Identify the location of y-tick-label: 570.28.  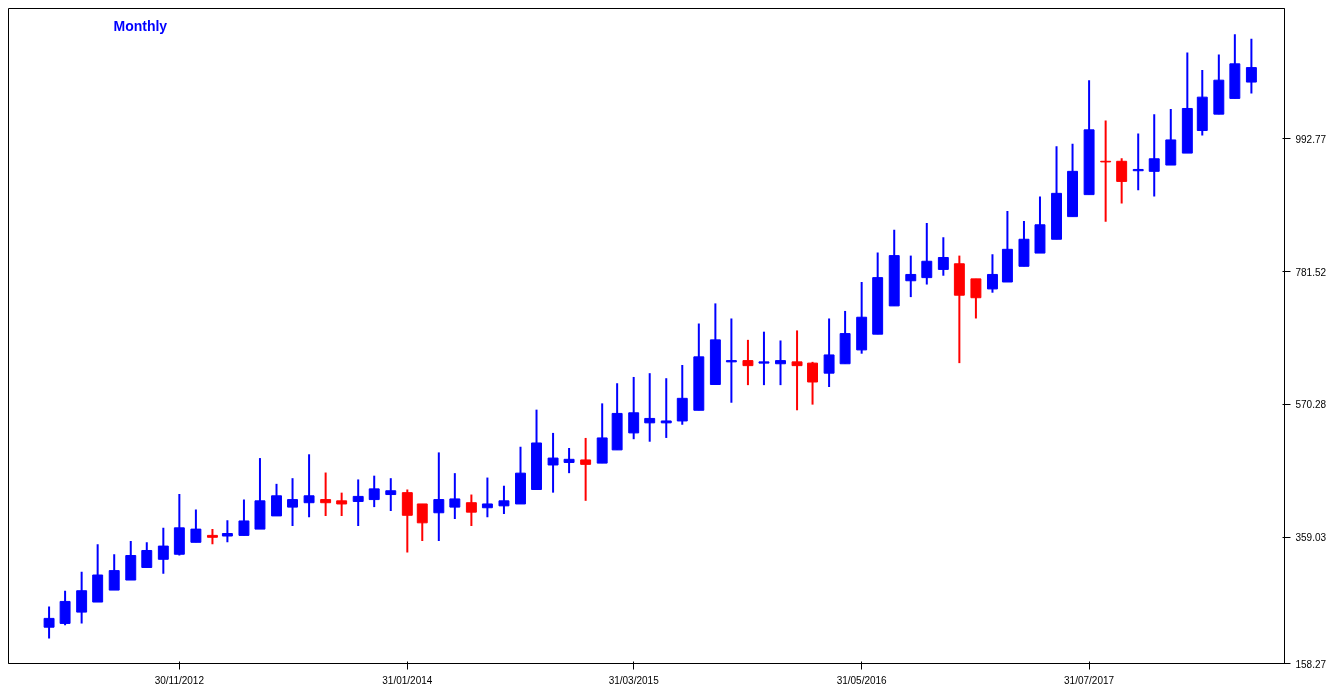
(1311, 405).